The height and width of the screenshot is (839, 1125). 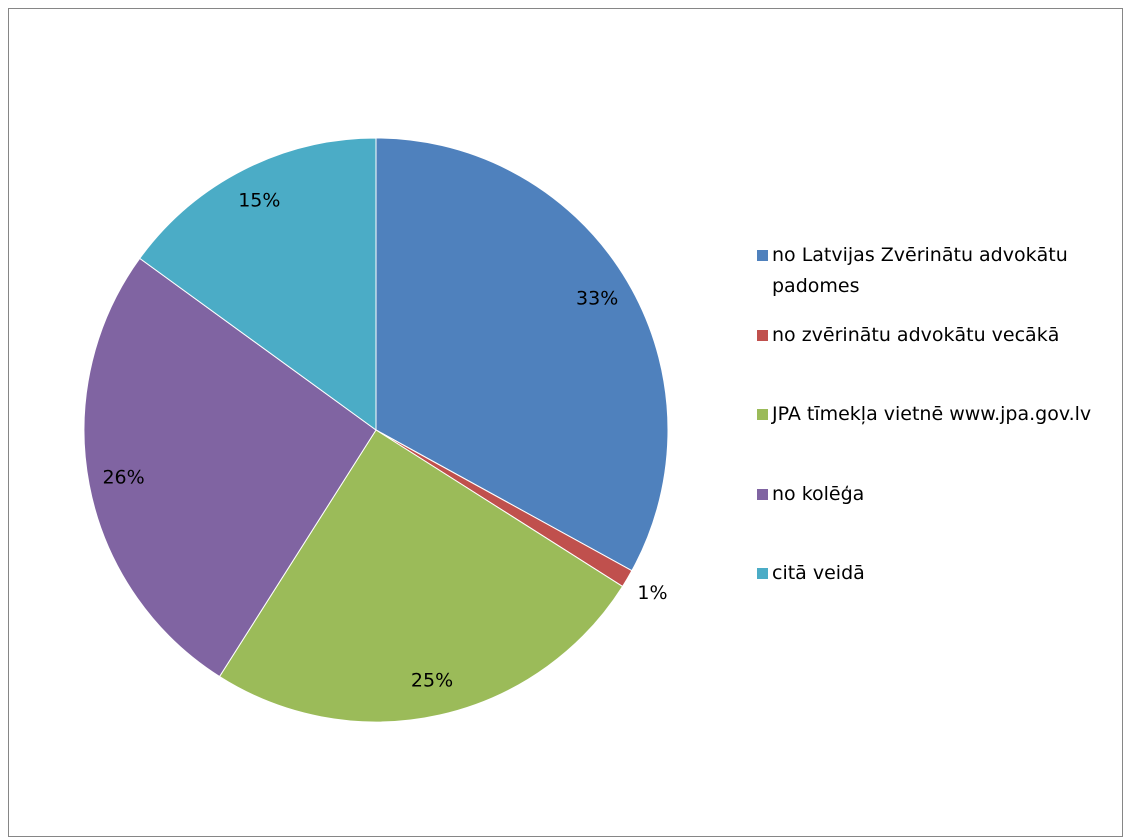 I want to click on legend-label: JPA tīmekļa vietnē www.jpa.gov.lv, so click(x=932, y=414).